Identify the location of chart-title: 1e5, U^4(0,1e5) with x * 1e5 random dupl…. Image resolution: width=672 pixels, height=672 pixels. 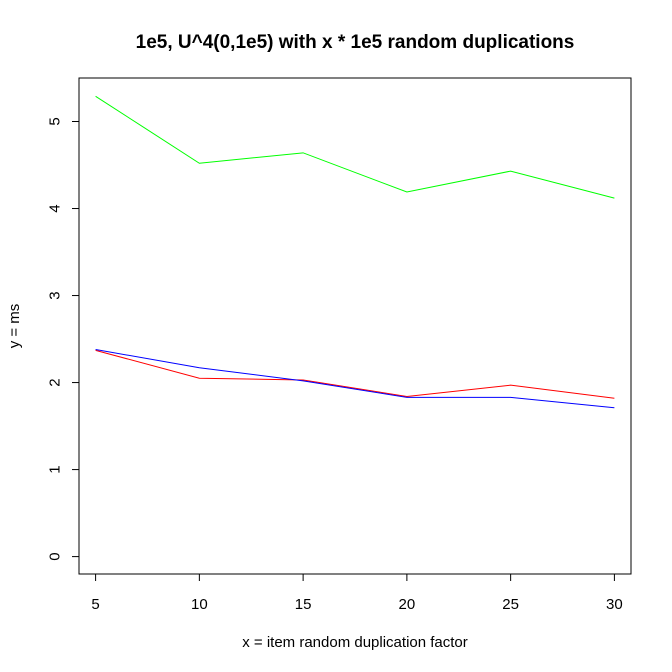
(355, 42).